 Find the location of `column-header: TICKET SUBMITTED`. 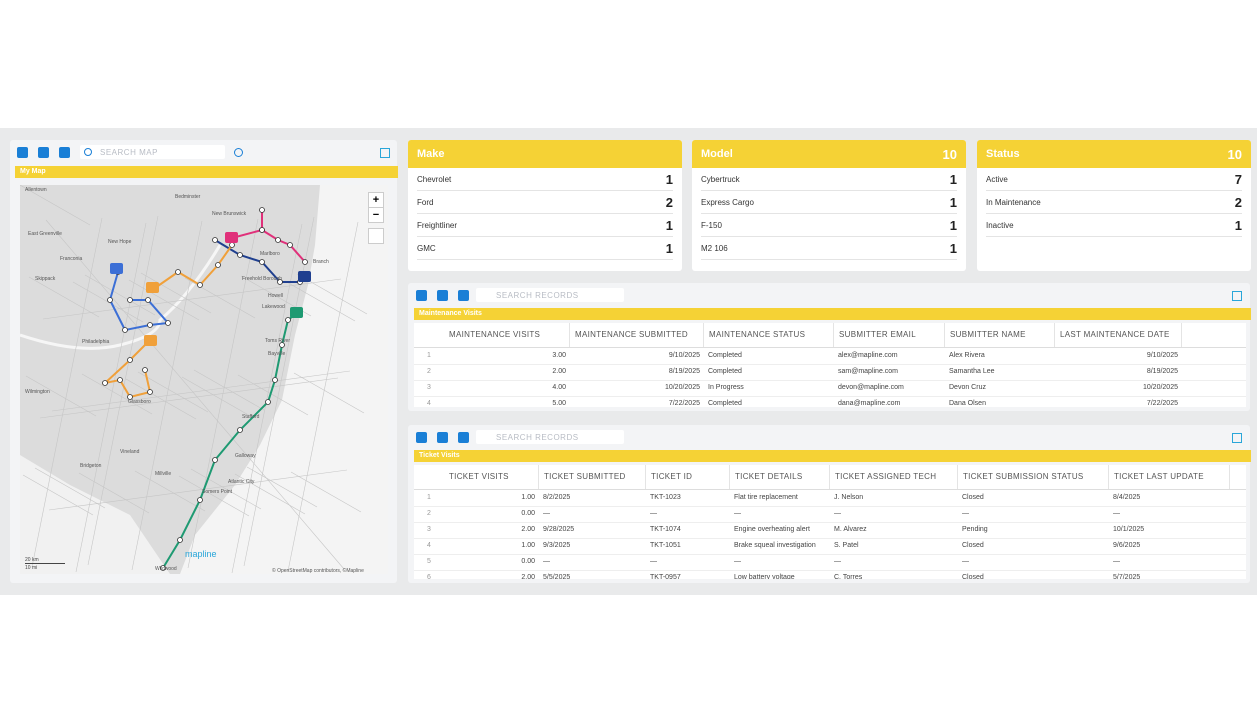

column-header: TICKET SUBMITTED is located at coordinates (592, 477).